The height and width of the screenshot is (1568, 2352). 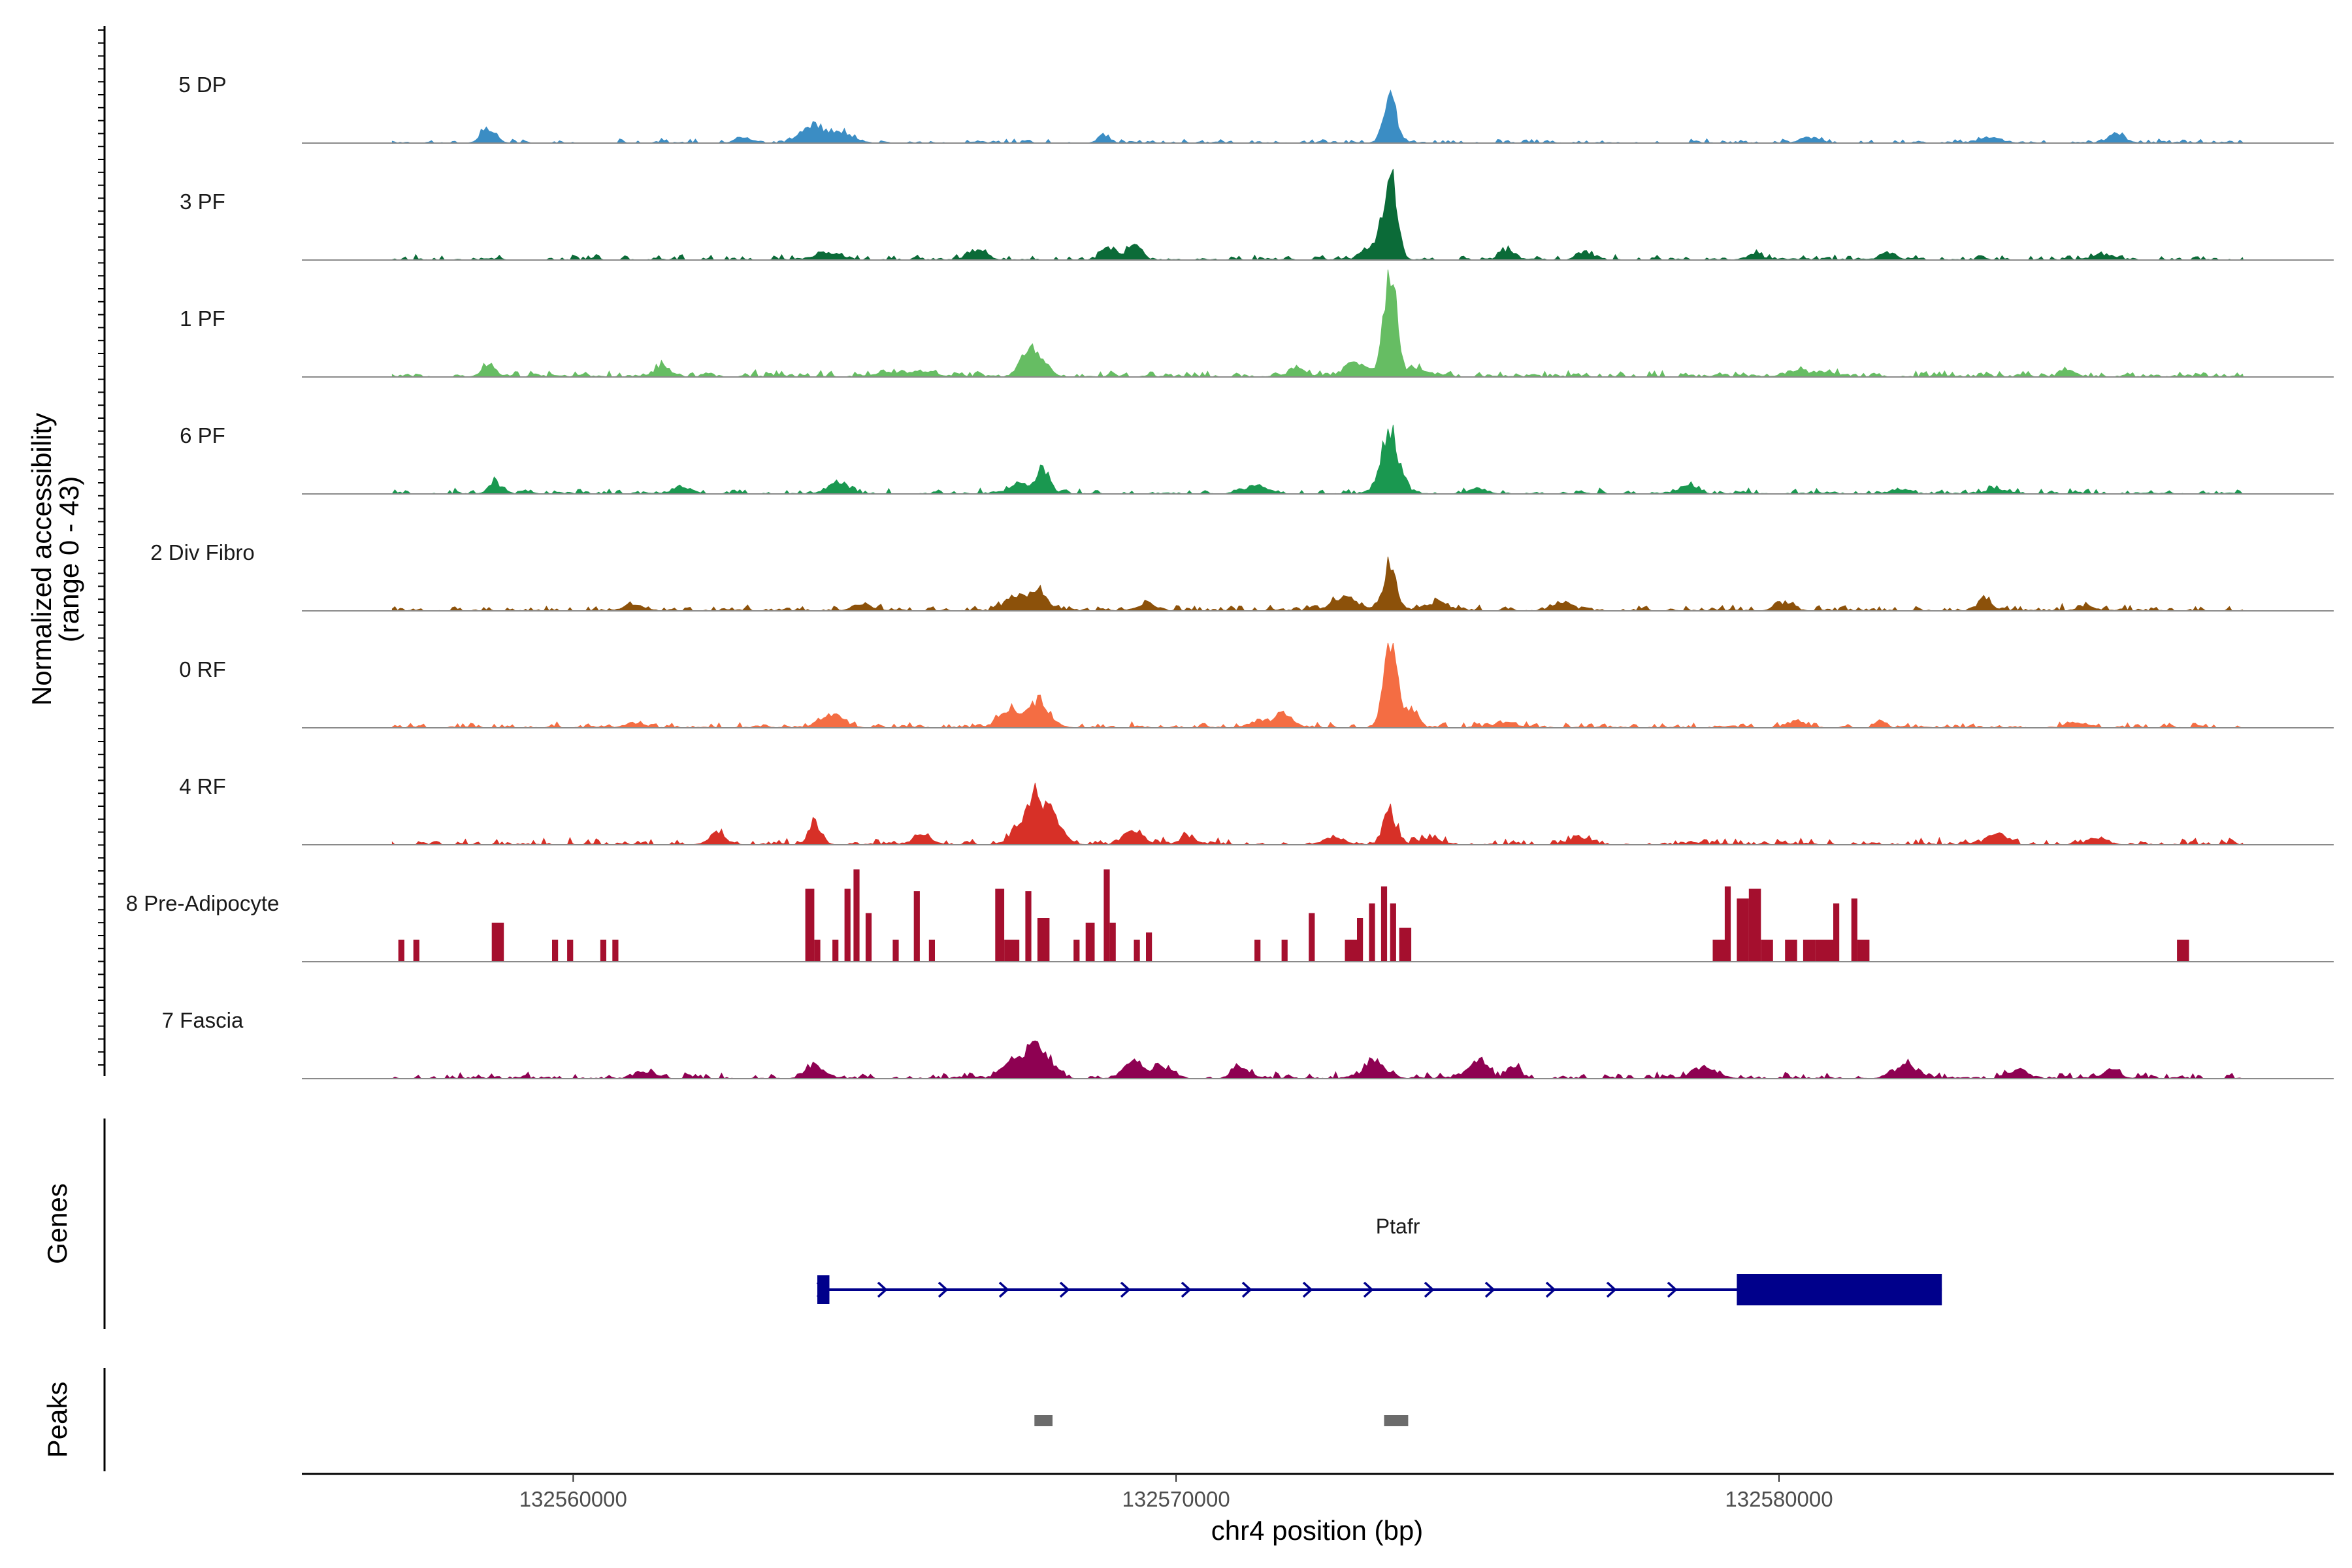 I want to click on coverage-track: 0 RF, so click(x=1256, y=685).